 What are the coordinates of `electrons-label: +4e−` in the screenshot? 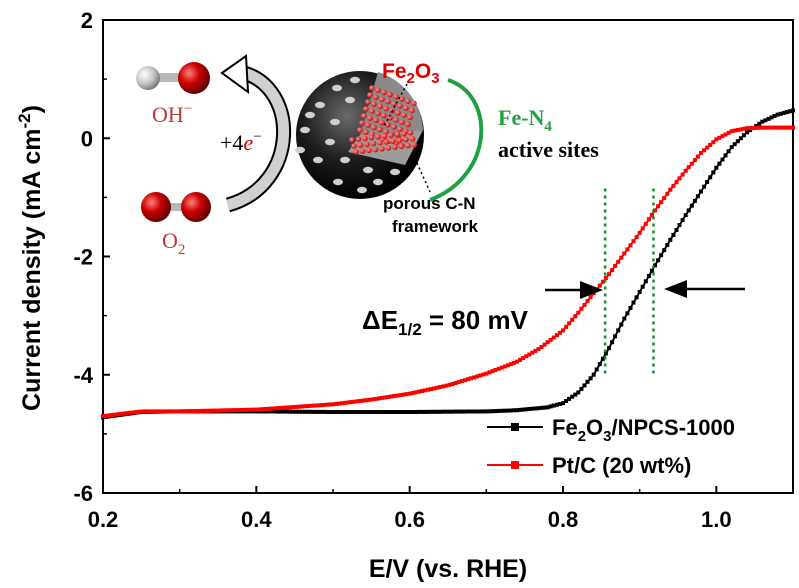 It's located at (241, 142).